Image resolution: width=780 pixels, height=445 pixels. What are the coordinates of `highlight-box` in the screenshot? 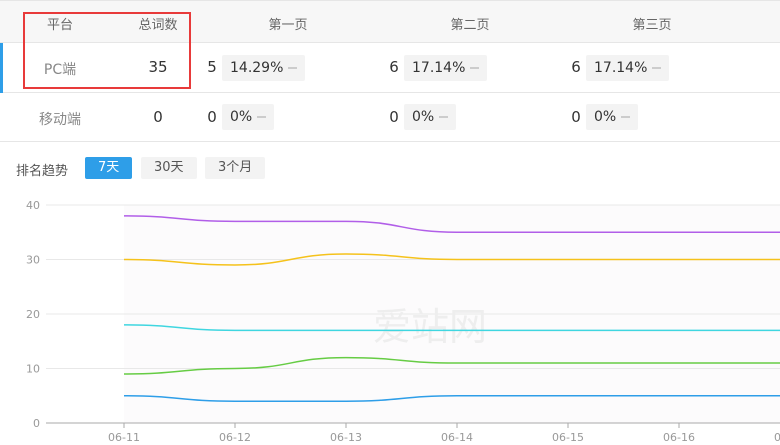 It's located at (107, 50).